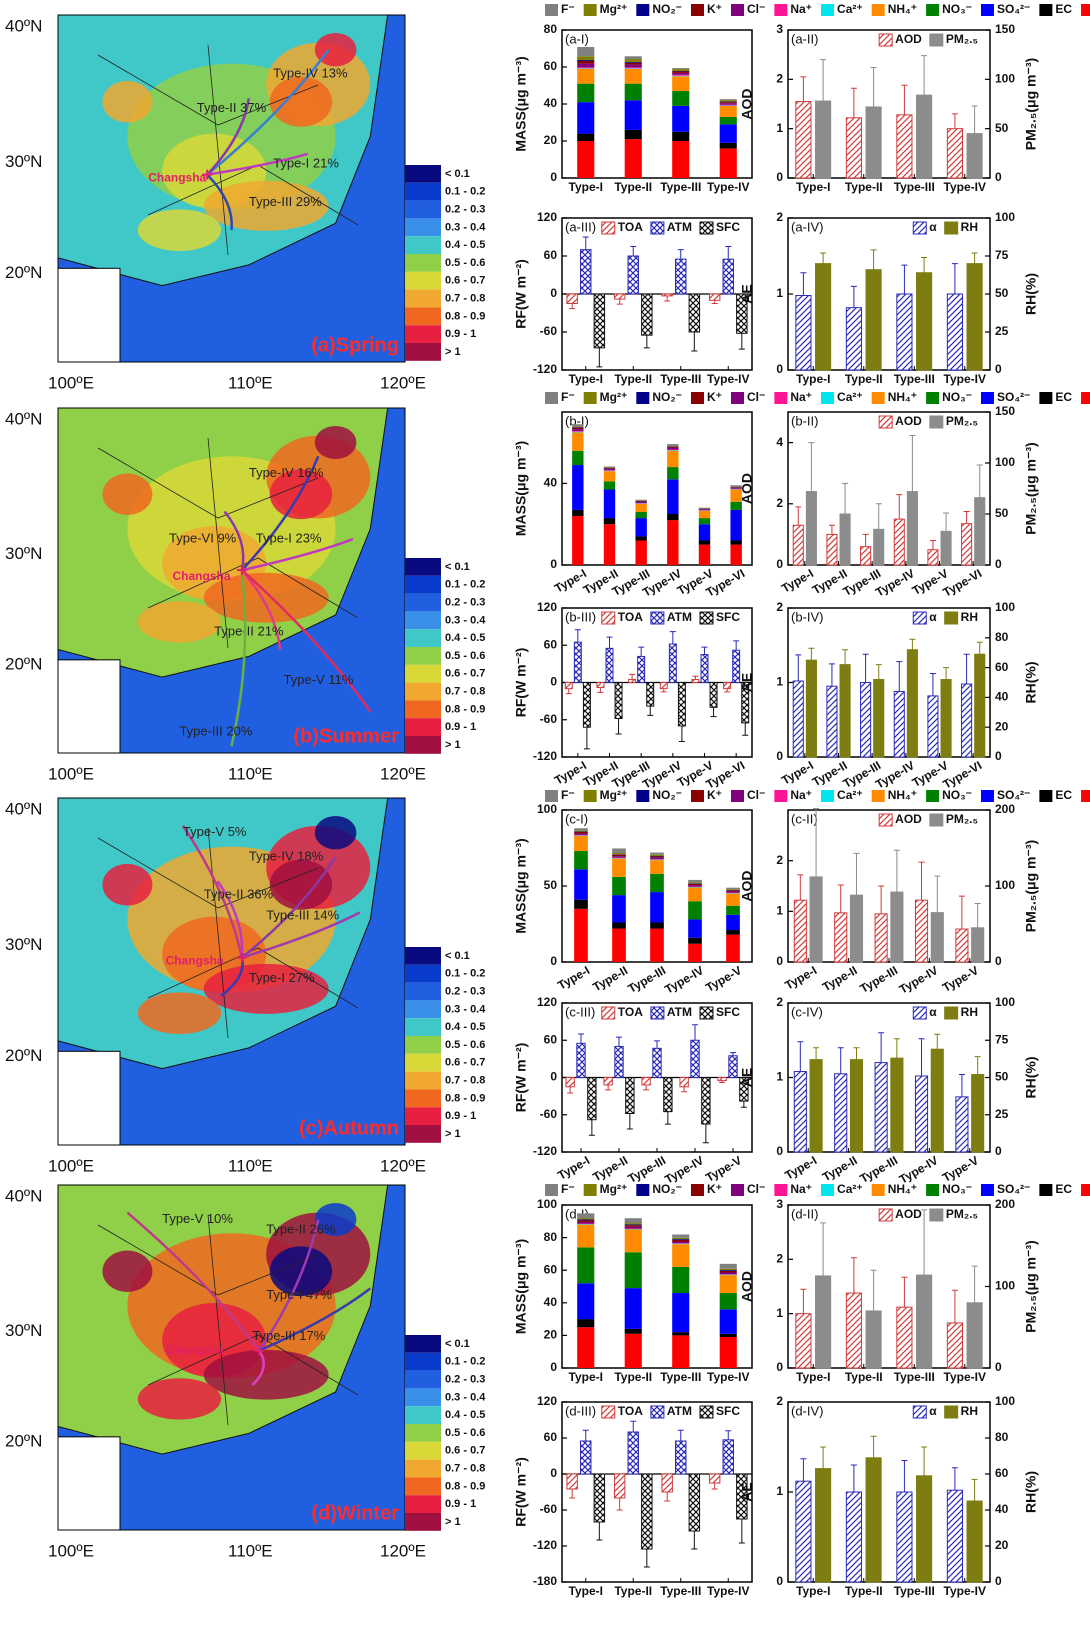  I want to click on lon-label: 100ºE, so click(71, 773).